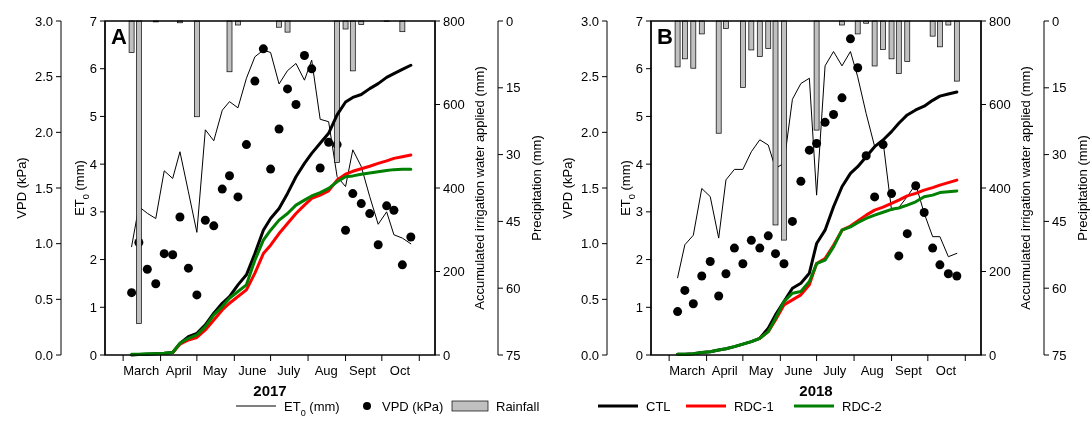 The width and height of the screenshot is (1092, 439). What do you see at coordinates (665, 36) in the screenshot?
I see `chart-title: B` at bounding box center [665, 36].